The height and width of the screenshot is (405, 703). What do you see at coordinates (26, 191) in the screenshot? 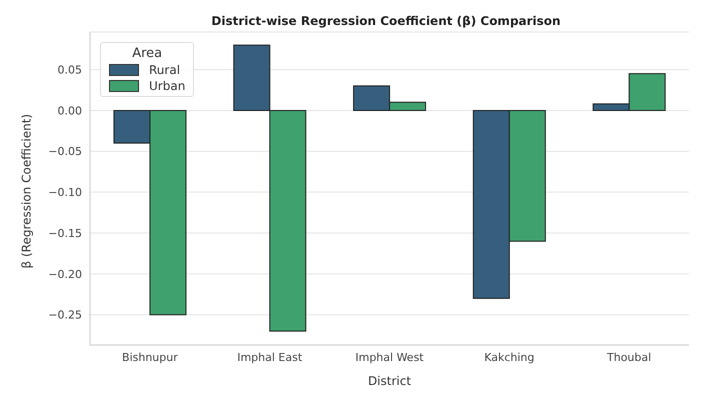
I see `y-axis-title: β (Regression Coefficient)` at bounding box center [26, 191].